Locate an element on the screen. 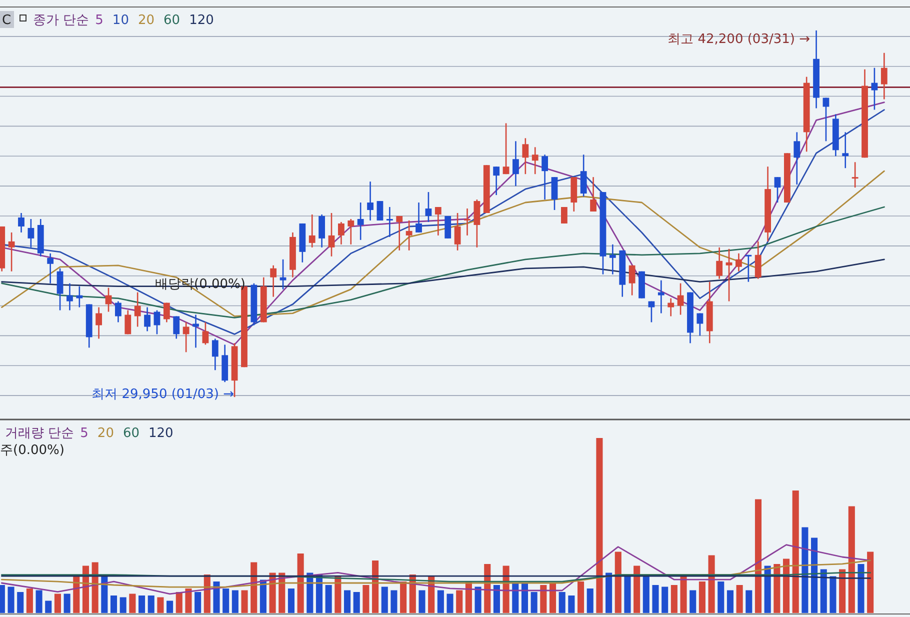  text: 120 is located at coordinates (161, 433).